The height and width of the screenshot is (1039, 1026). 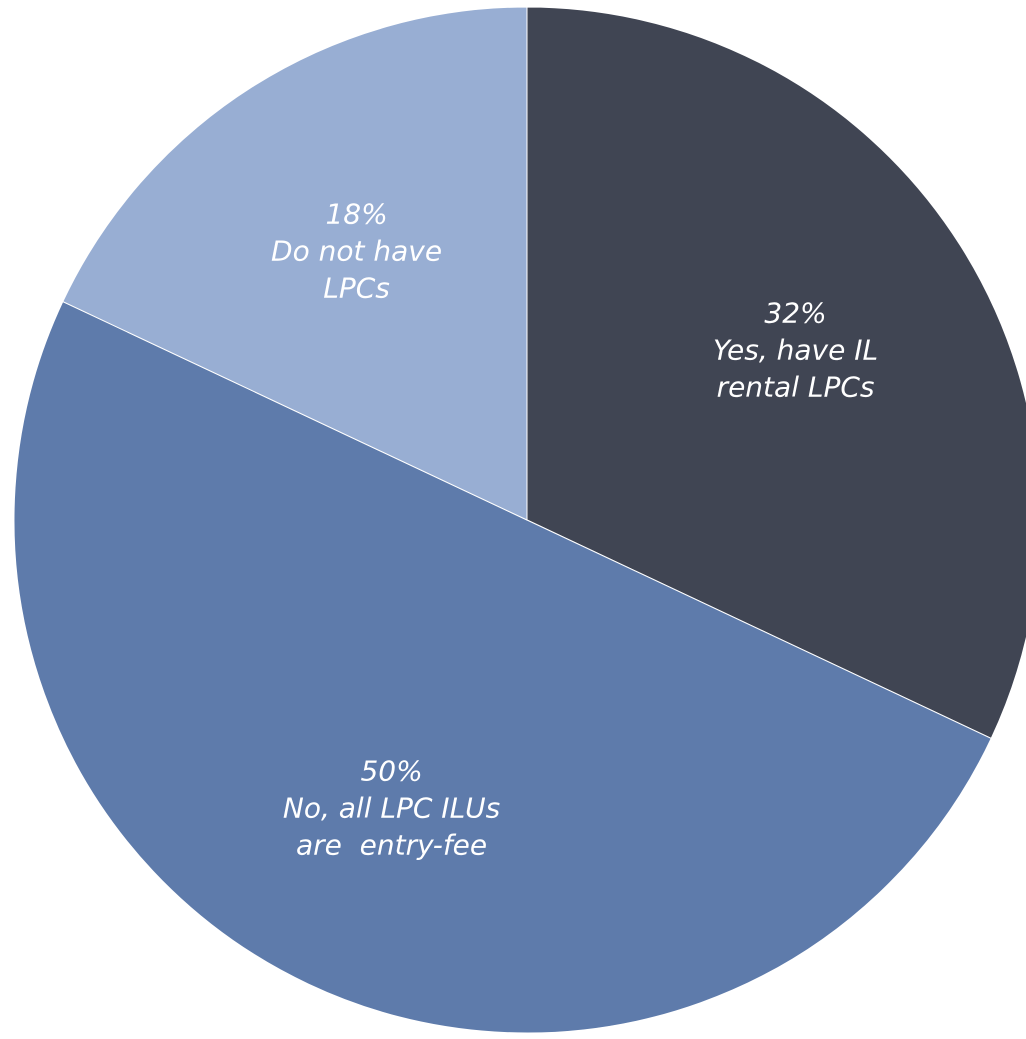 I want to click on value-label: 50%, so click(x=391, y=771).